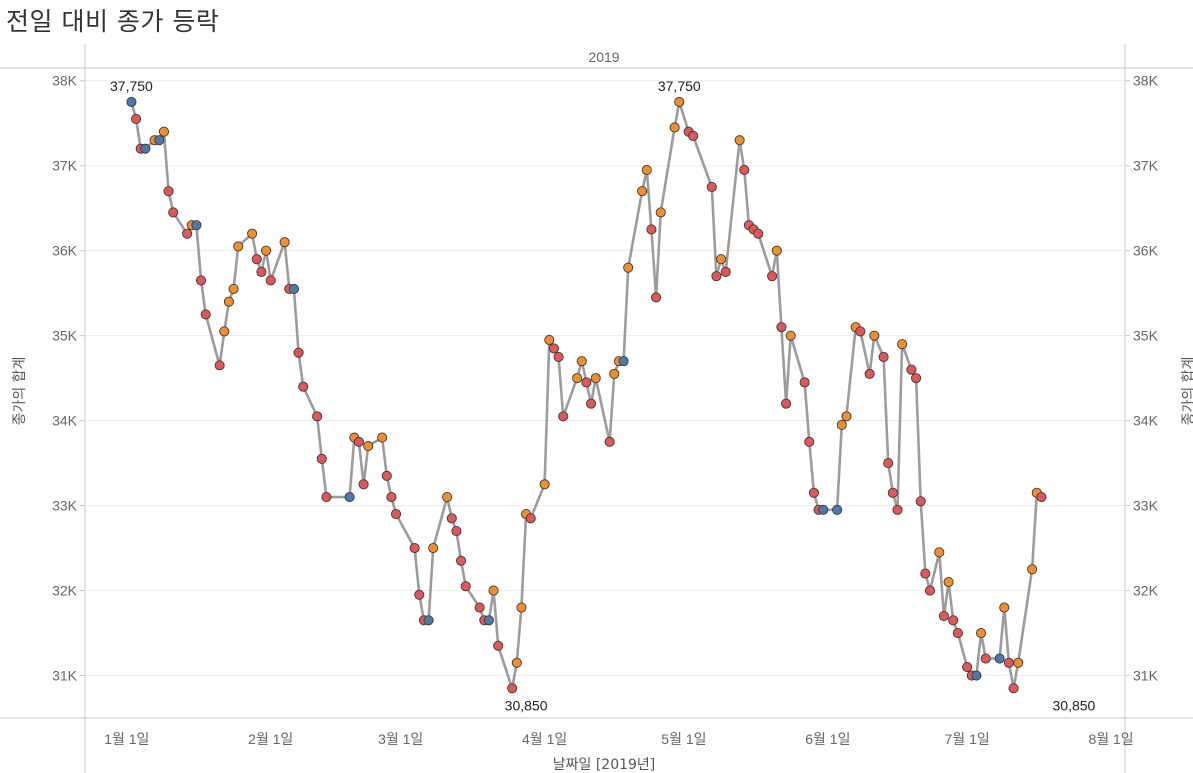  Describe the element at coordinates (126, 739) in the screenshot. I see `x-tick-label: 1월 1일` at that location.